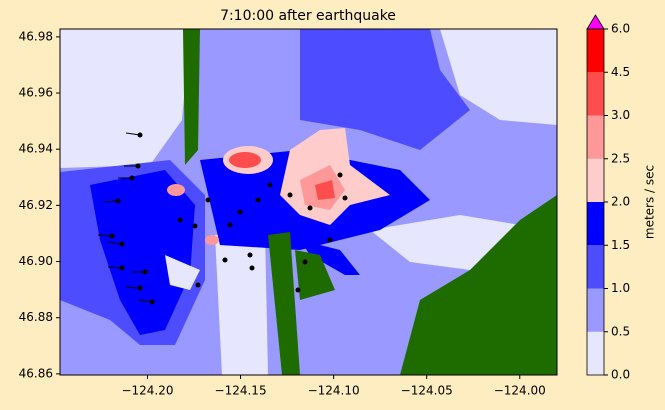 The width and height of the screenshot is (665, 410). I want to click on colorbar-label: meters / sec, so click(650, 202).